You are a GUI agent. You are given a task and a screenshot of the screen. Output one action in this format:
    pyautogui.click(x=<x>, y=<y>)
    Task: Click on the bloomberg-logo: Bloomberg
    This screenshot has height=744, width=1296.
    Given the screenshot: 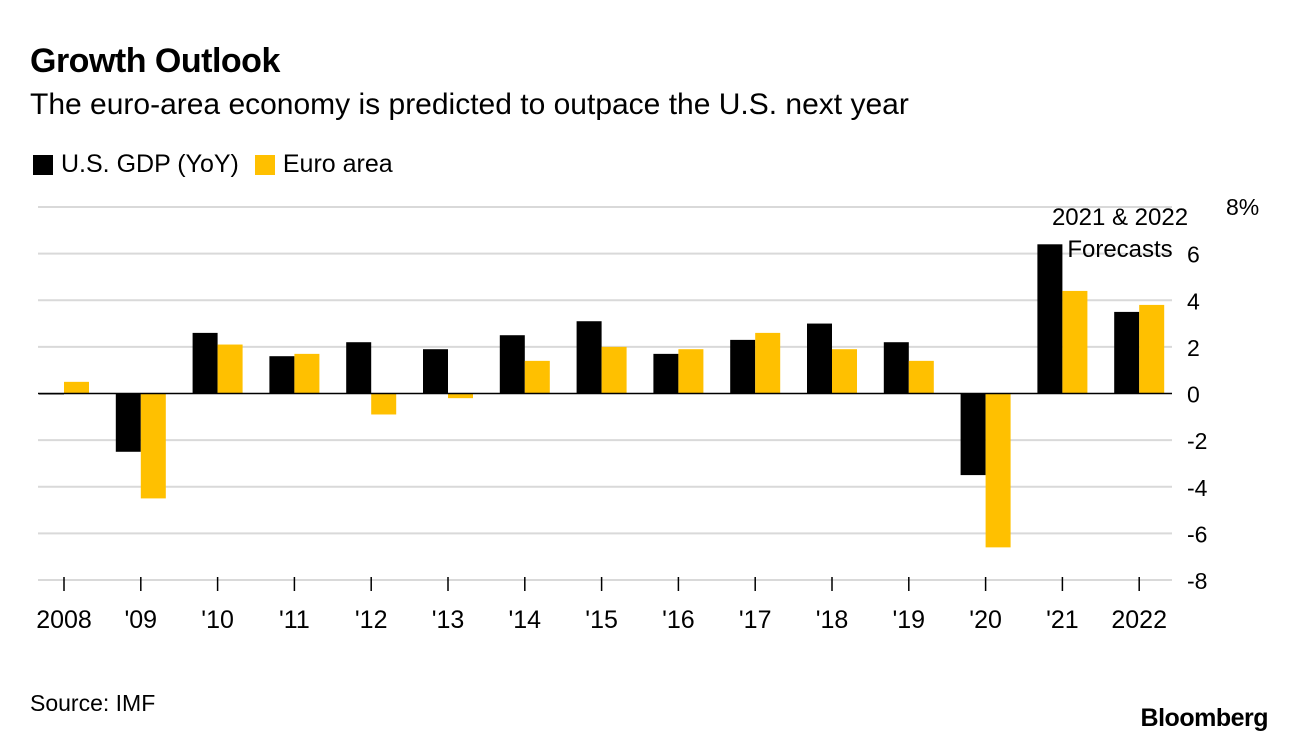 What is the action you would take?
    pyautogui.click(x=1204, y=718)
    